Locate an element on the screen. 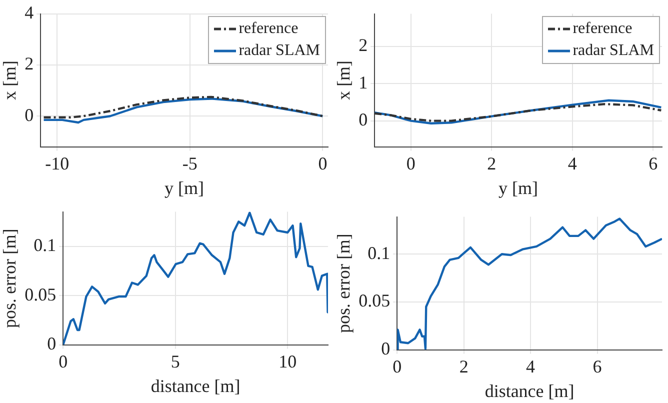 This screenshot has width=668, height=403. x-tick-label: -5 is located at coordinates (190, 163).